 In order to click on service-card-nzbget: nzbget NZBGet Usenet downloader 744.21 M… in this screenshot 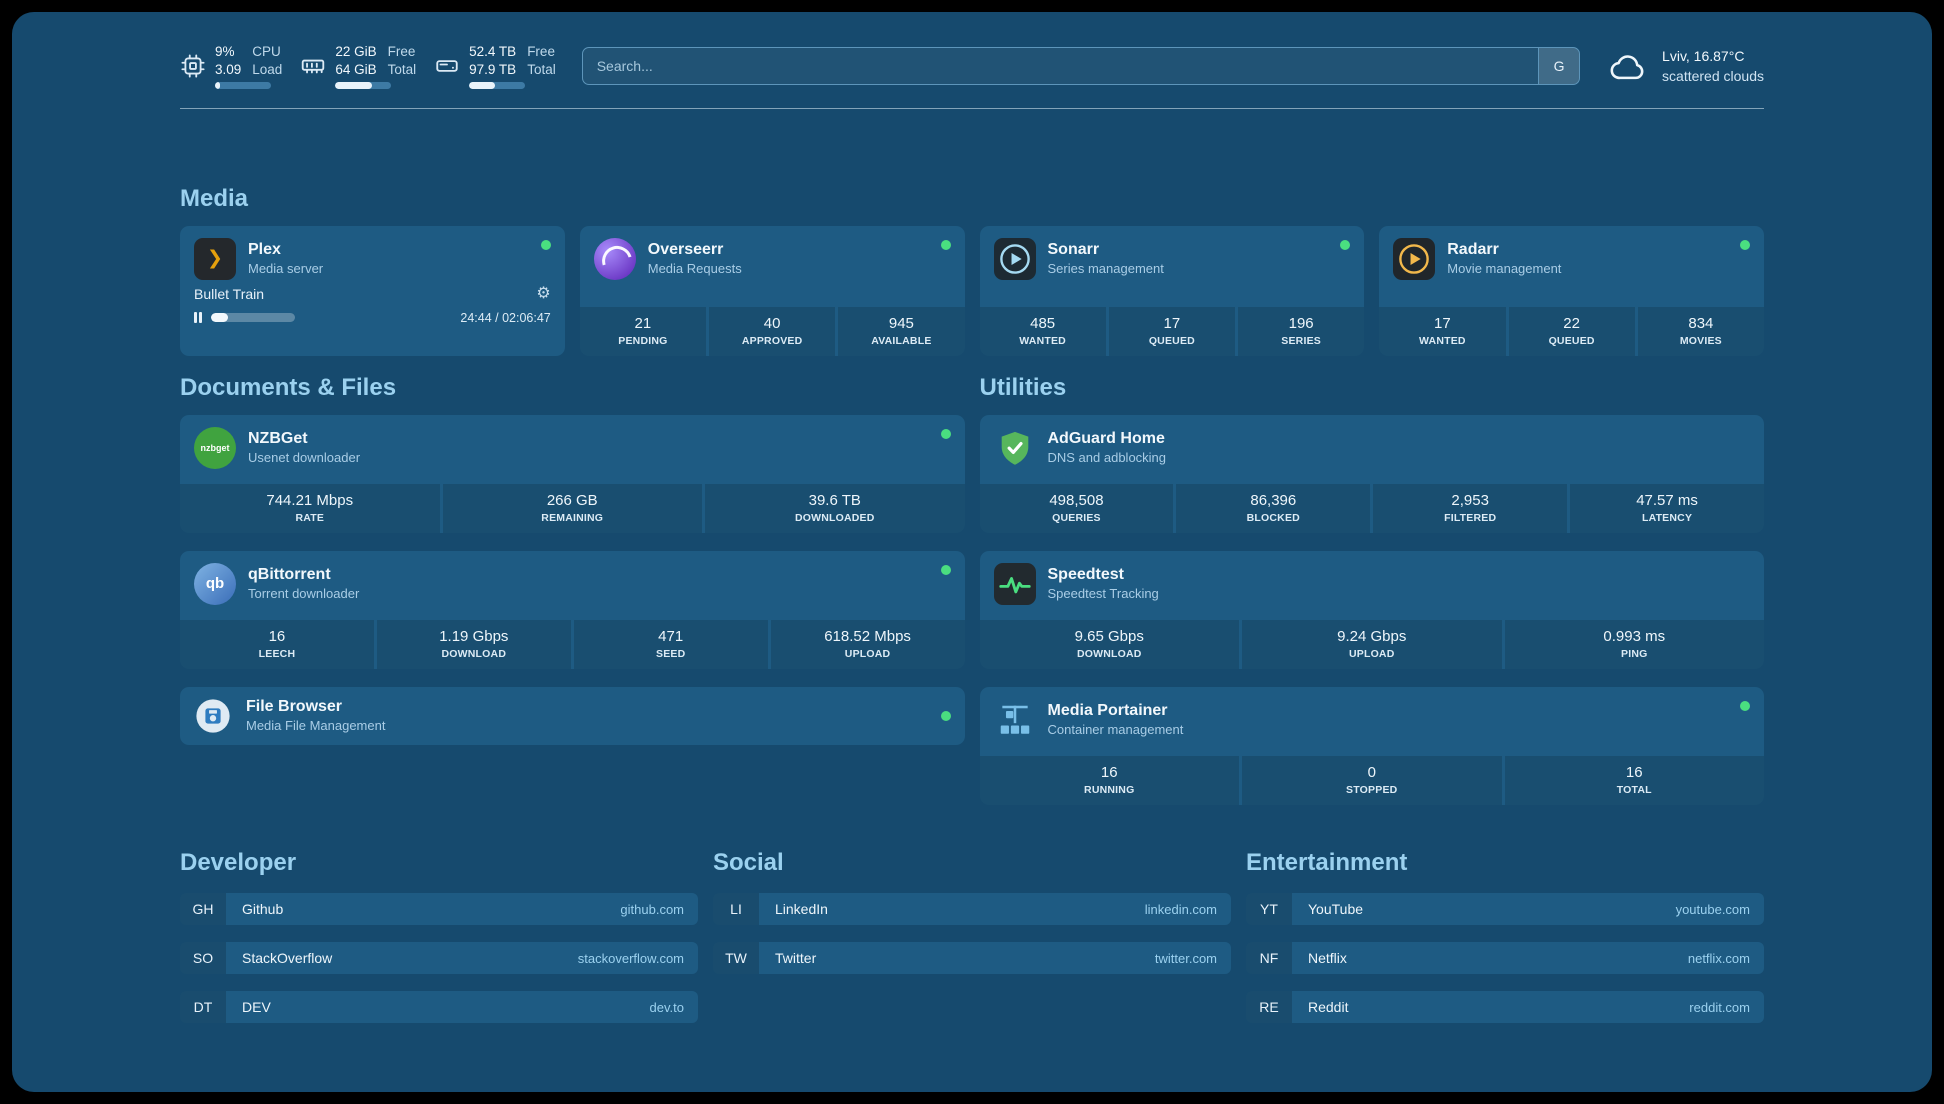, I will do `click(572, 473)`.